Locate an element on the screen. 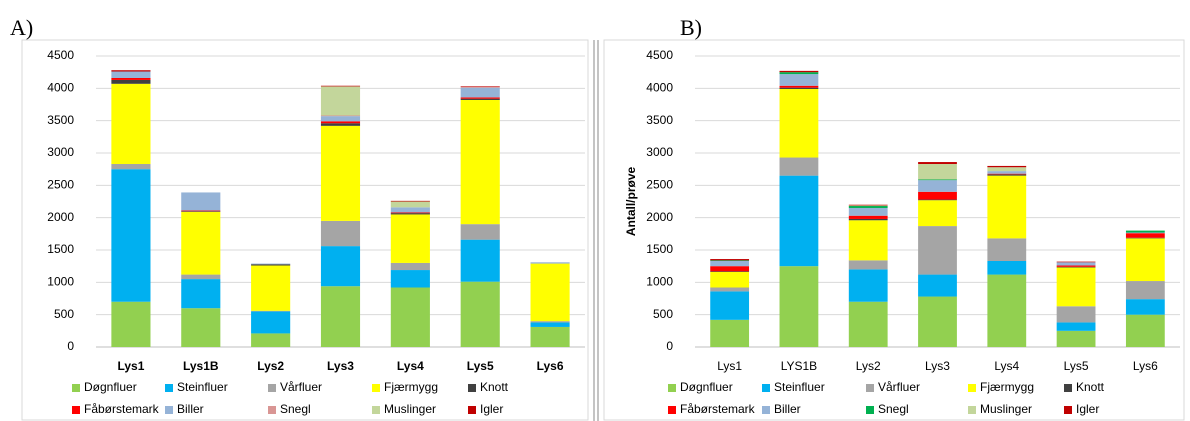 The height and width of the screenshot is (421, 1190). chart-title: A) is located at coordinates (21, 27).